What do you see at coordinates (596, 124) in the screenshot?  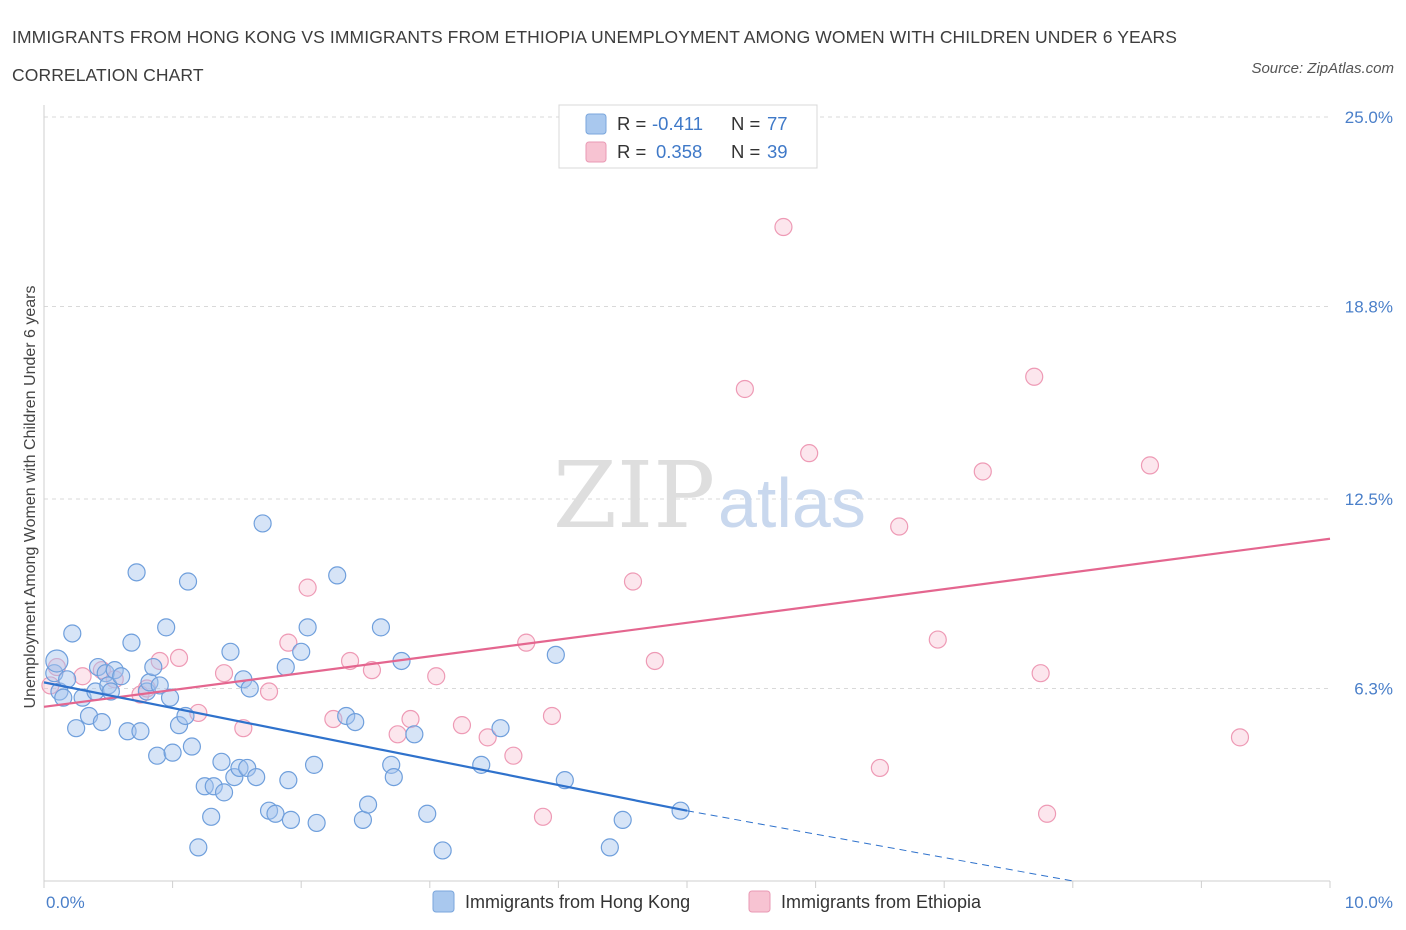 I see `legend-swatch-hong-kong` at bounding box center [596, 124].